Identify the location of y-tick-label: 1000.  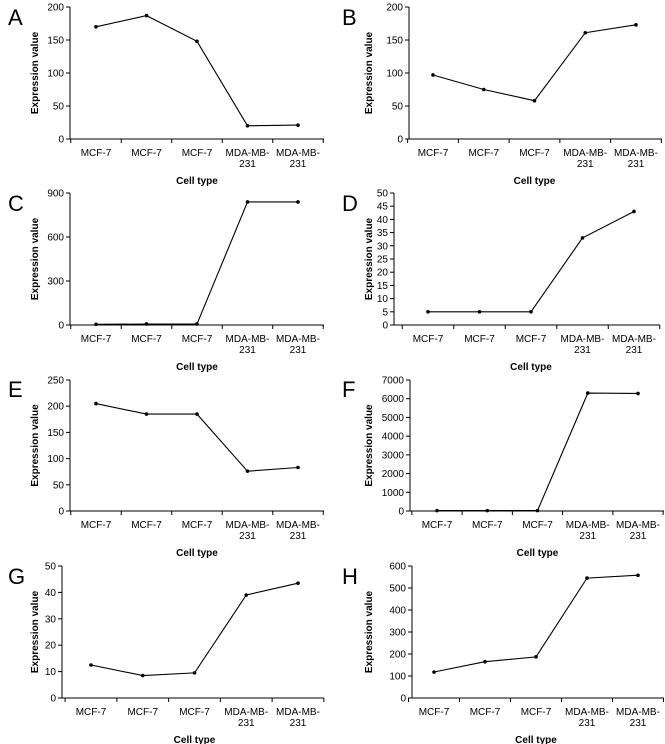
(393, 493).